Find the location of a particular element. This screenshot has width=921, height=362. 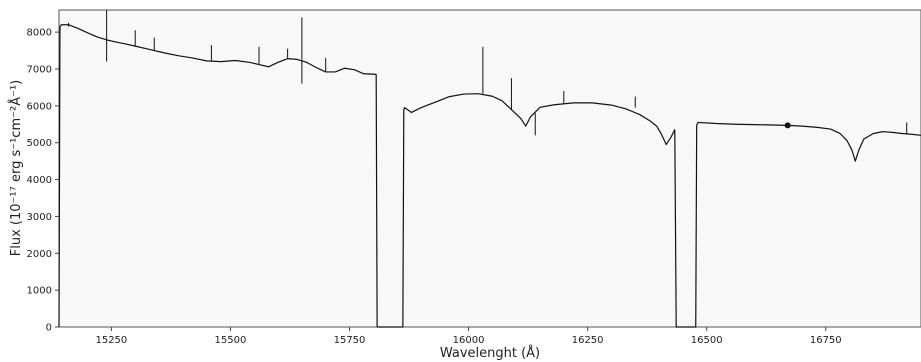

y-tick-label: 5000 is located at coordinates (39, 143).